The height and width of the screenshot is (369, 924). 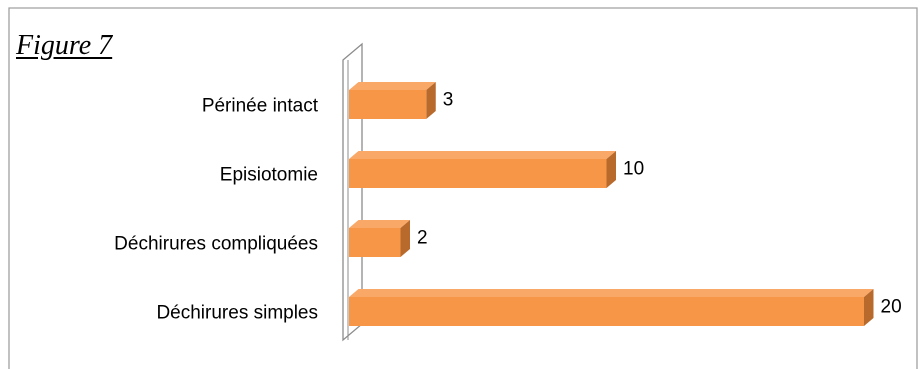 What do you see at coordinates (216, 244) in the screenshot?
I see `category-label: Déchirures compliquées` at bounding box center [216, 244].